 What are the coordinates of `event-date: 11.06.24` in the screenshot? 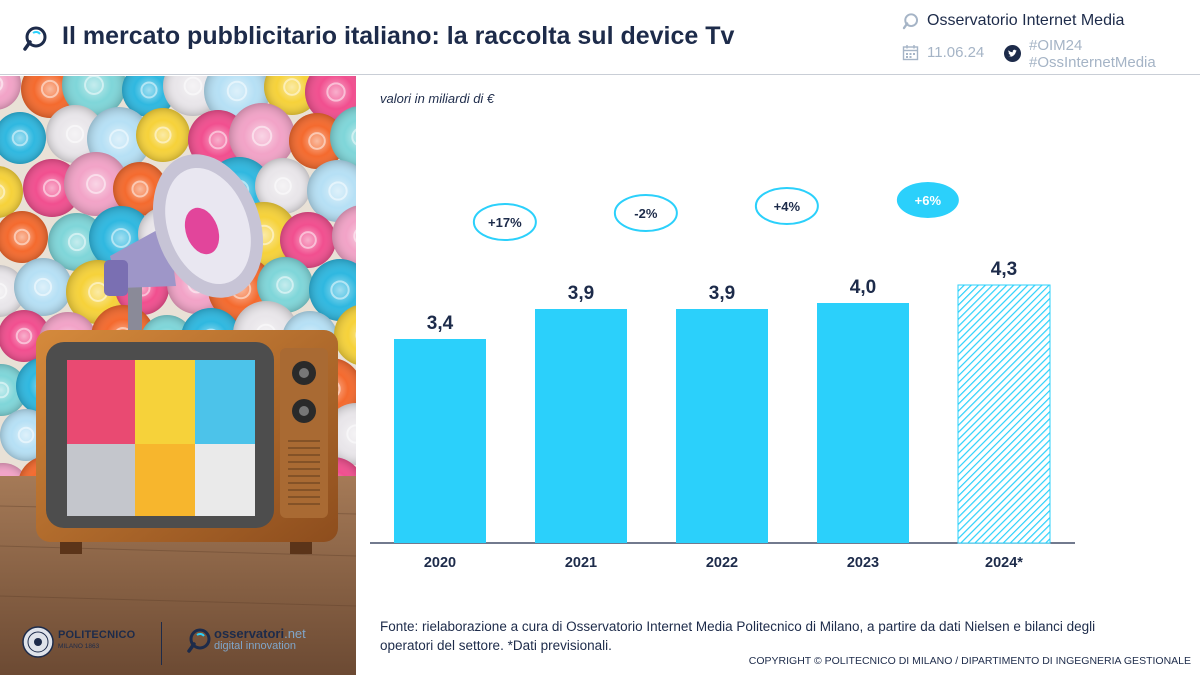 It's located at (943, 52).